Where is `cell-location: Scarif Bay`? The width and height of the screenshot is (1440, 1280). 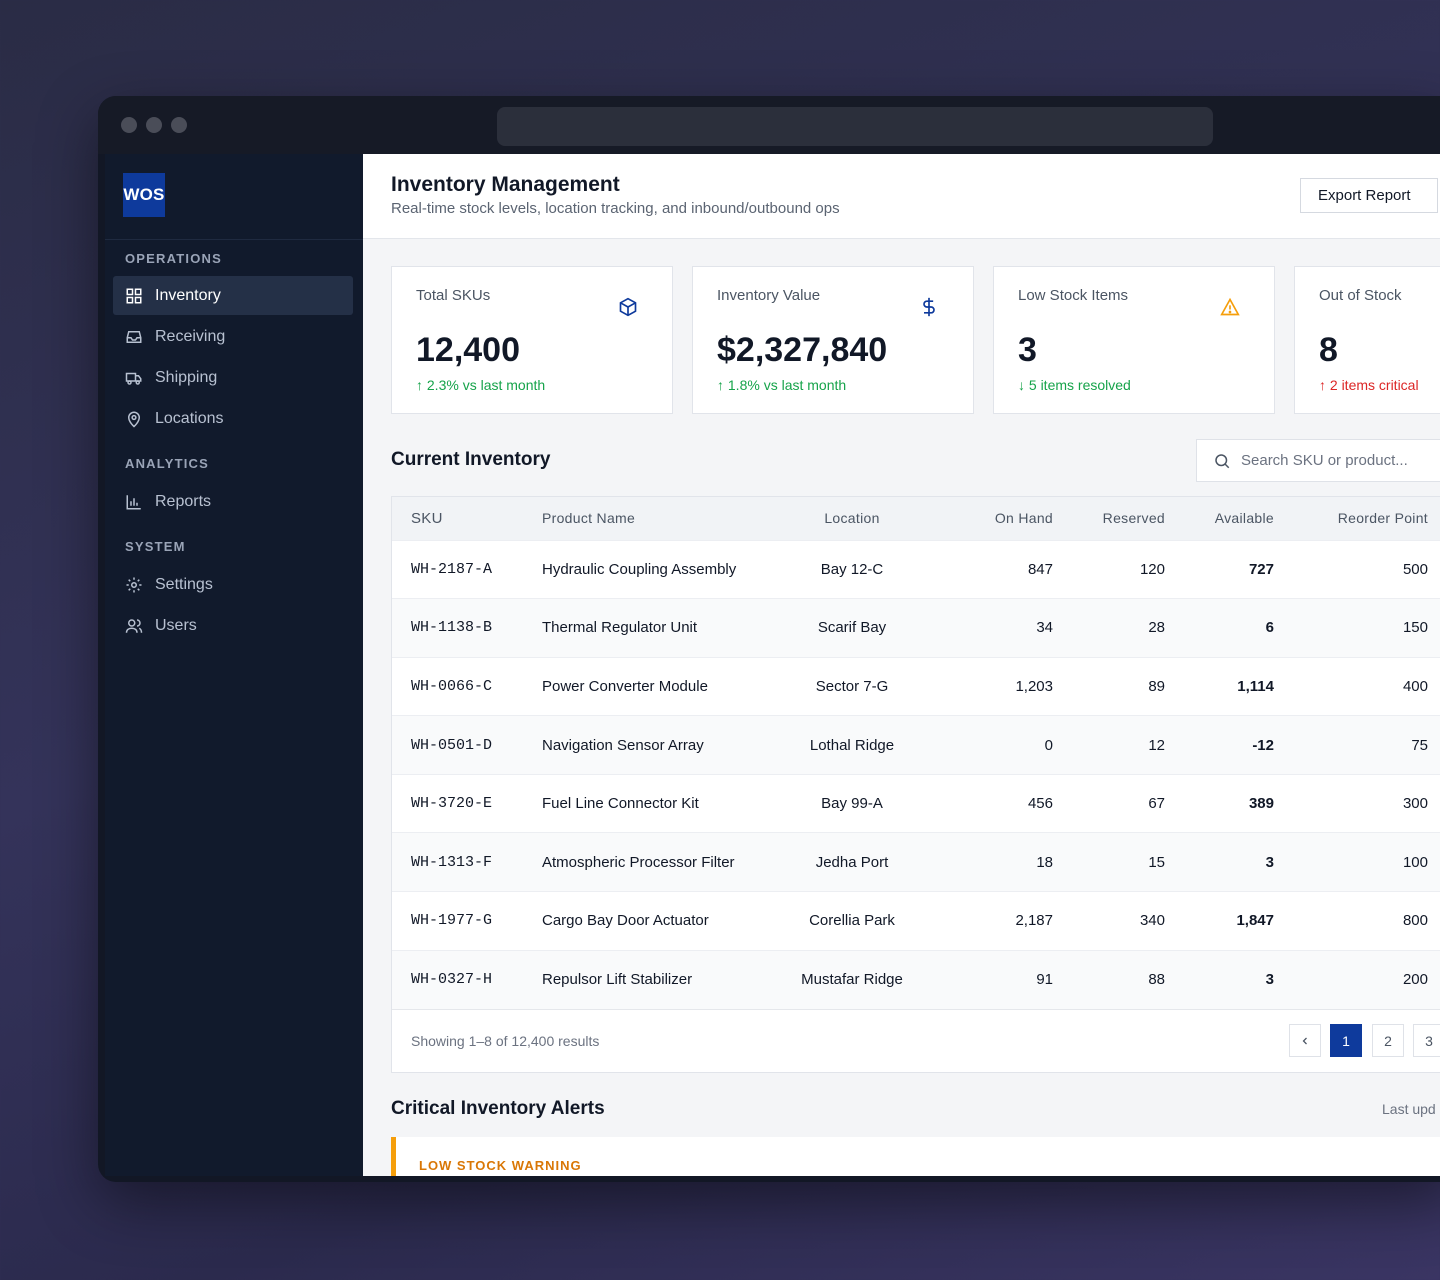
cell-location: Scarif Bay is located at coordinates (852, 628).